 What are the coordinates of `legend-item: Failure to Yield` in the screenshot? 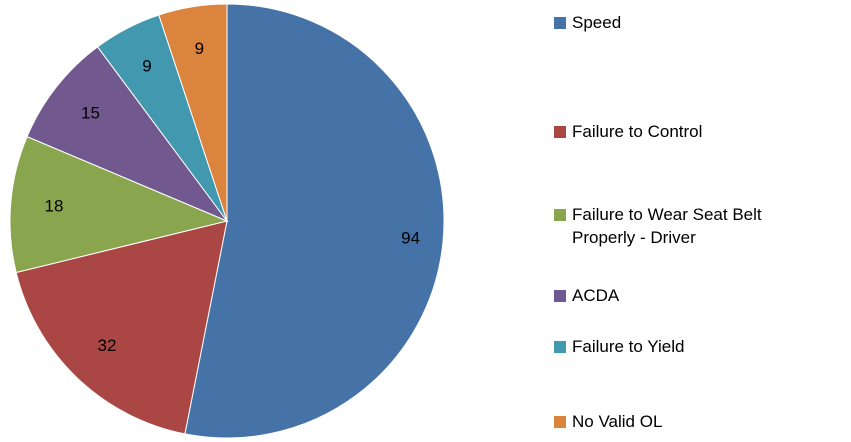 It's located at (680, 347).